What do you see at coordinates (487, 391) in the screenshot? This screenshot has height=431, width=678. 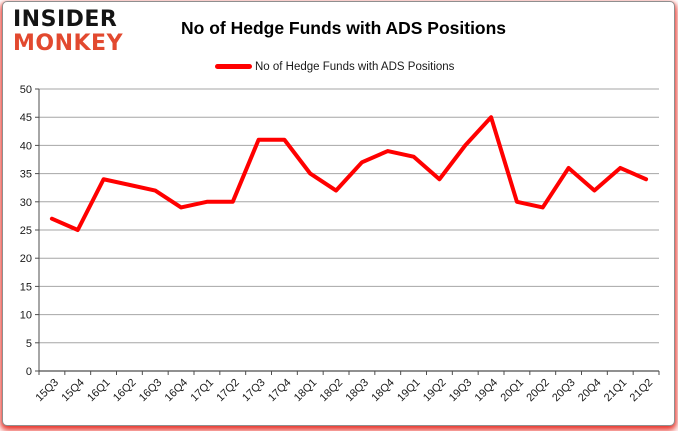 I see `x-axis-label: 19Q4` at bounding box center [487, 391].